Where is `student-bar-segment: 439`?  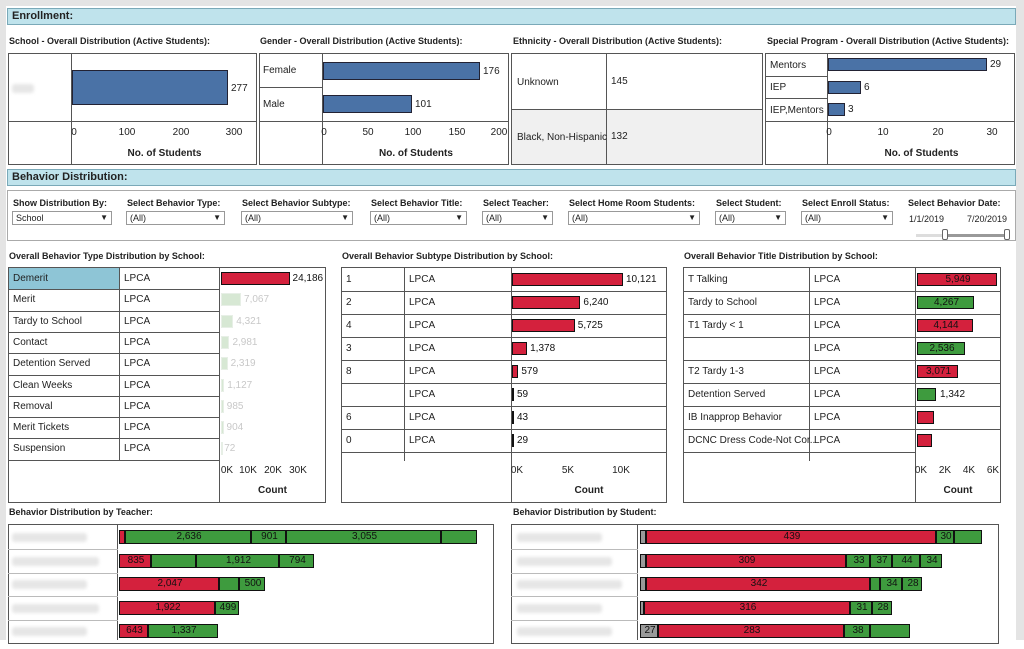
student-bar-segment: 439 is located at coordinates (791, 537).